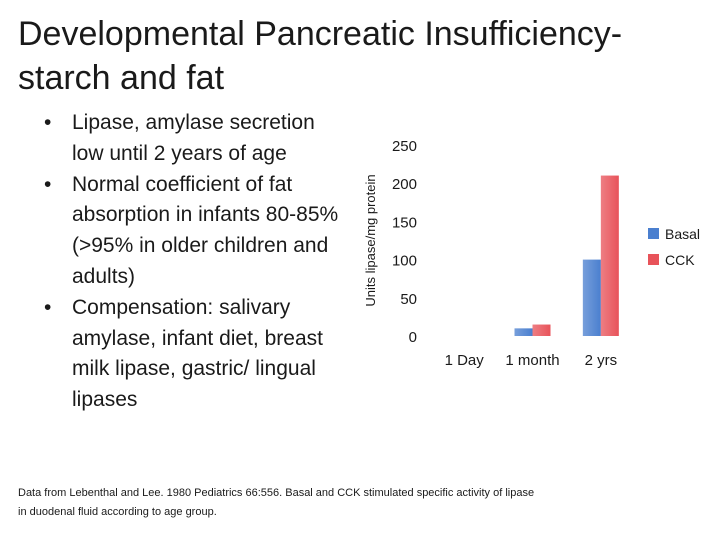 The width and height of the screenshot is (720, 540). What do you see at coordinates (523, 332) in the screenshot?
I see `bar-basal-1-month` at bounding box center [523, 332].